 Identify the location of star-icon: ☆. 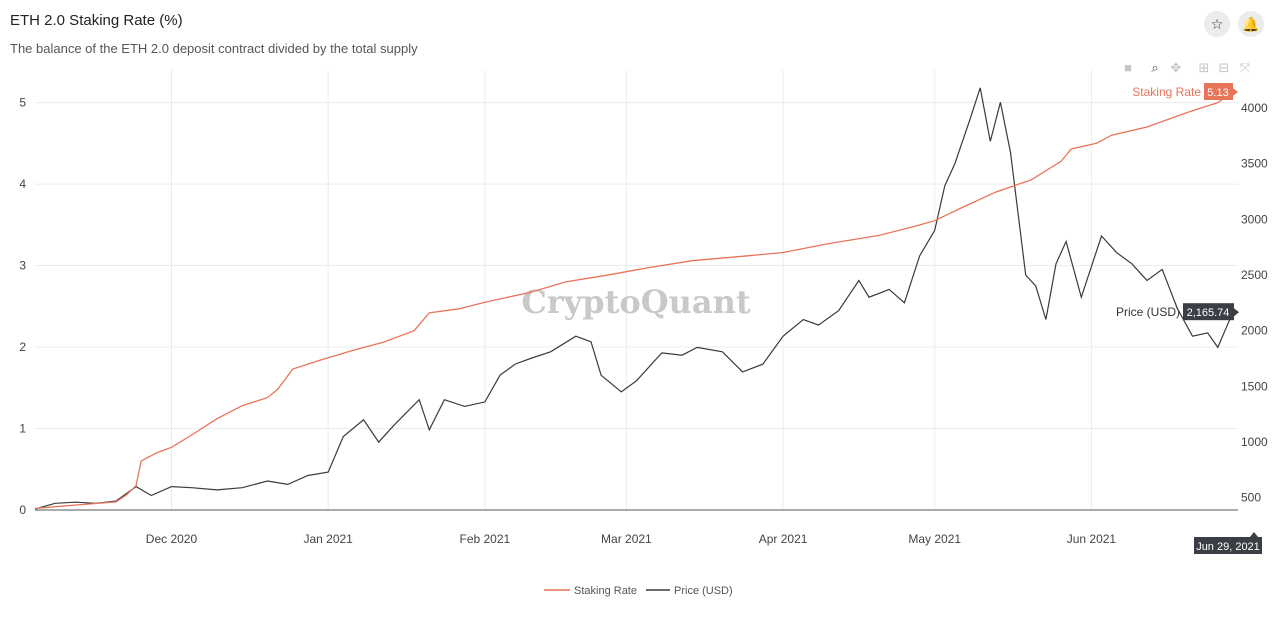
(1217, 23).